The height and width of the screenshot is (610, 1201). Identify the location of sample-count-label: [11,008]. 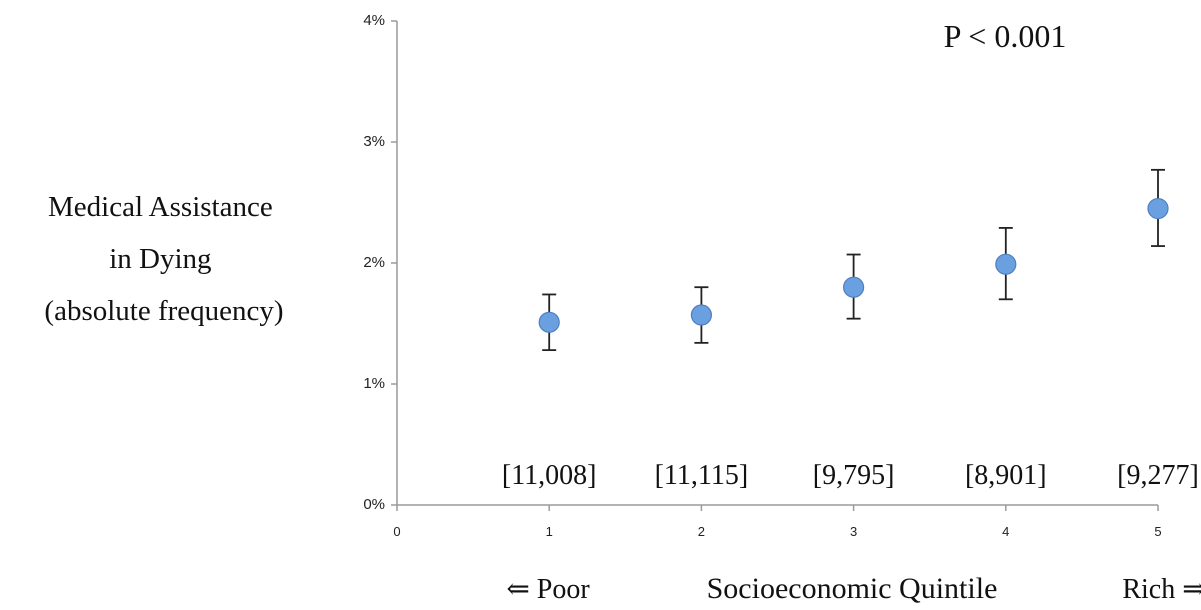
(549, 475).